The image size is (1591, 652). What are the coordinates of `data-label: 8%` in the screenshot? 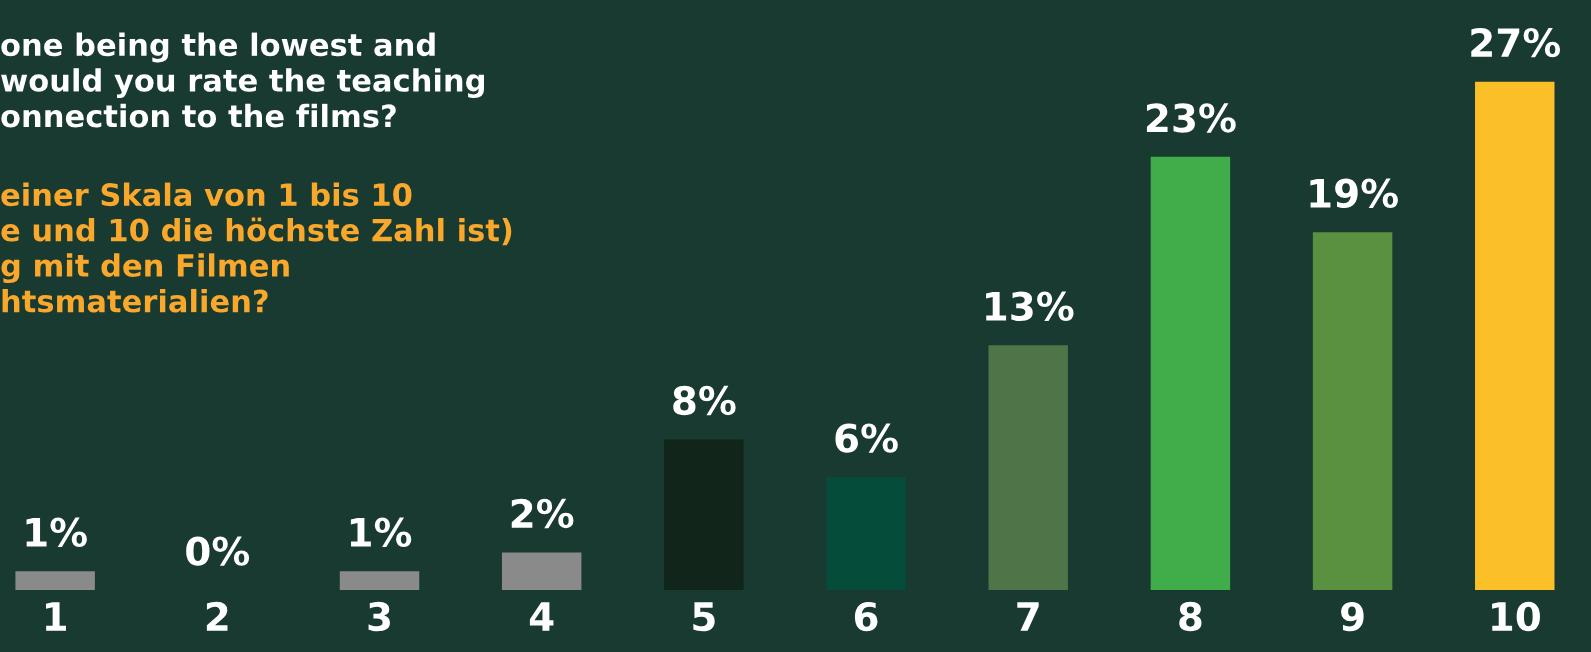 It's located at (704, 400).